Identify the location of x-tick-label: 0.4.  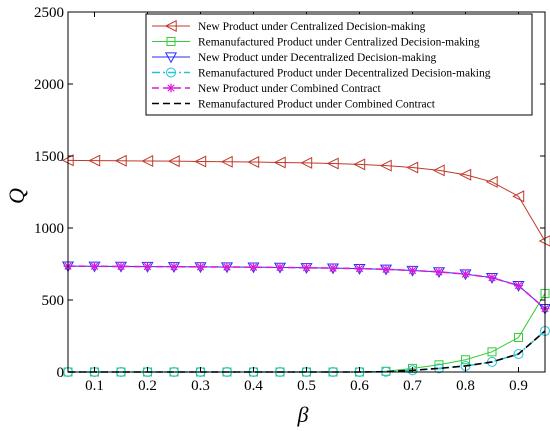
(253, 386).